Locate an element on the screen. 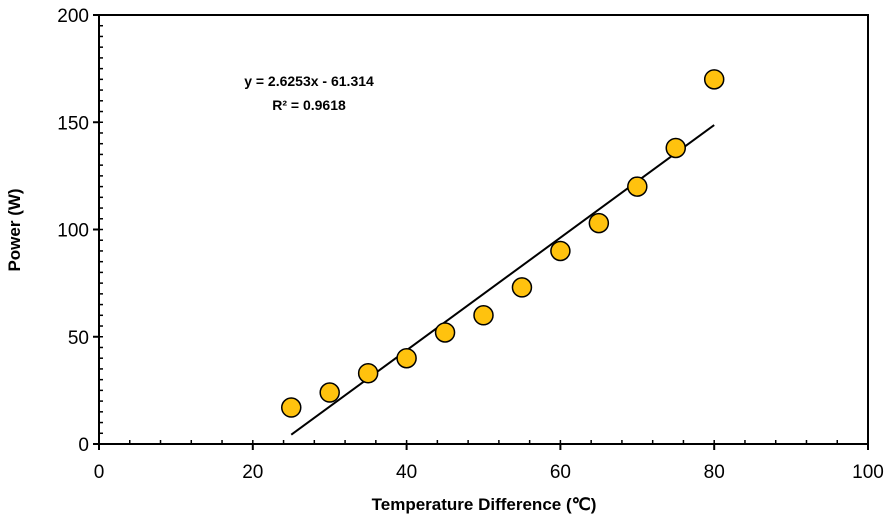 Image resolution: width=885 pixels, height=521 pixels. x-tick-label: 20 is located at coordinates (252, 472).